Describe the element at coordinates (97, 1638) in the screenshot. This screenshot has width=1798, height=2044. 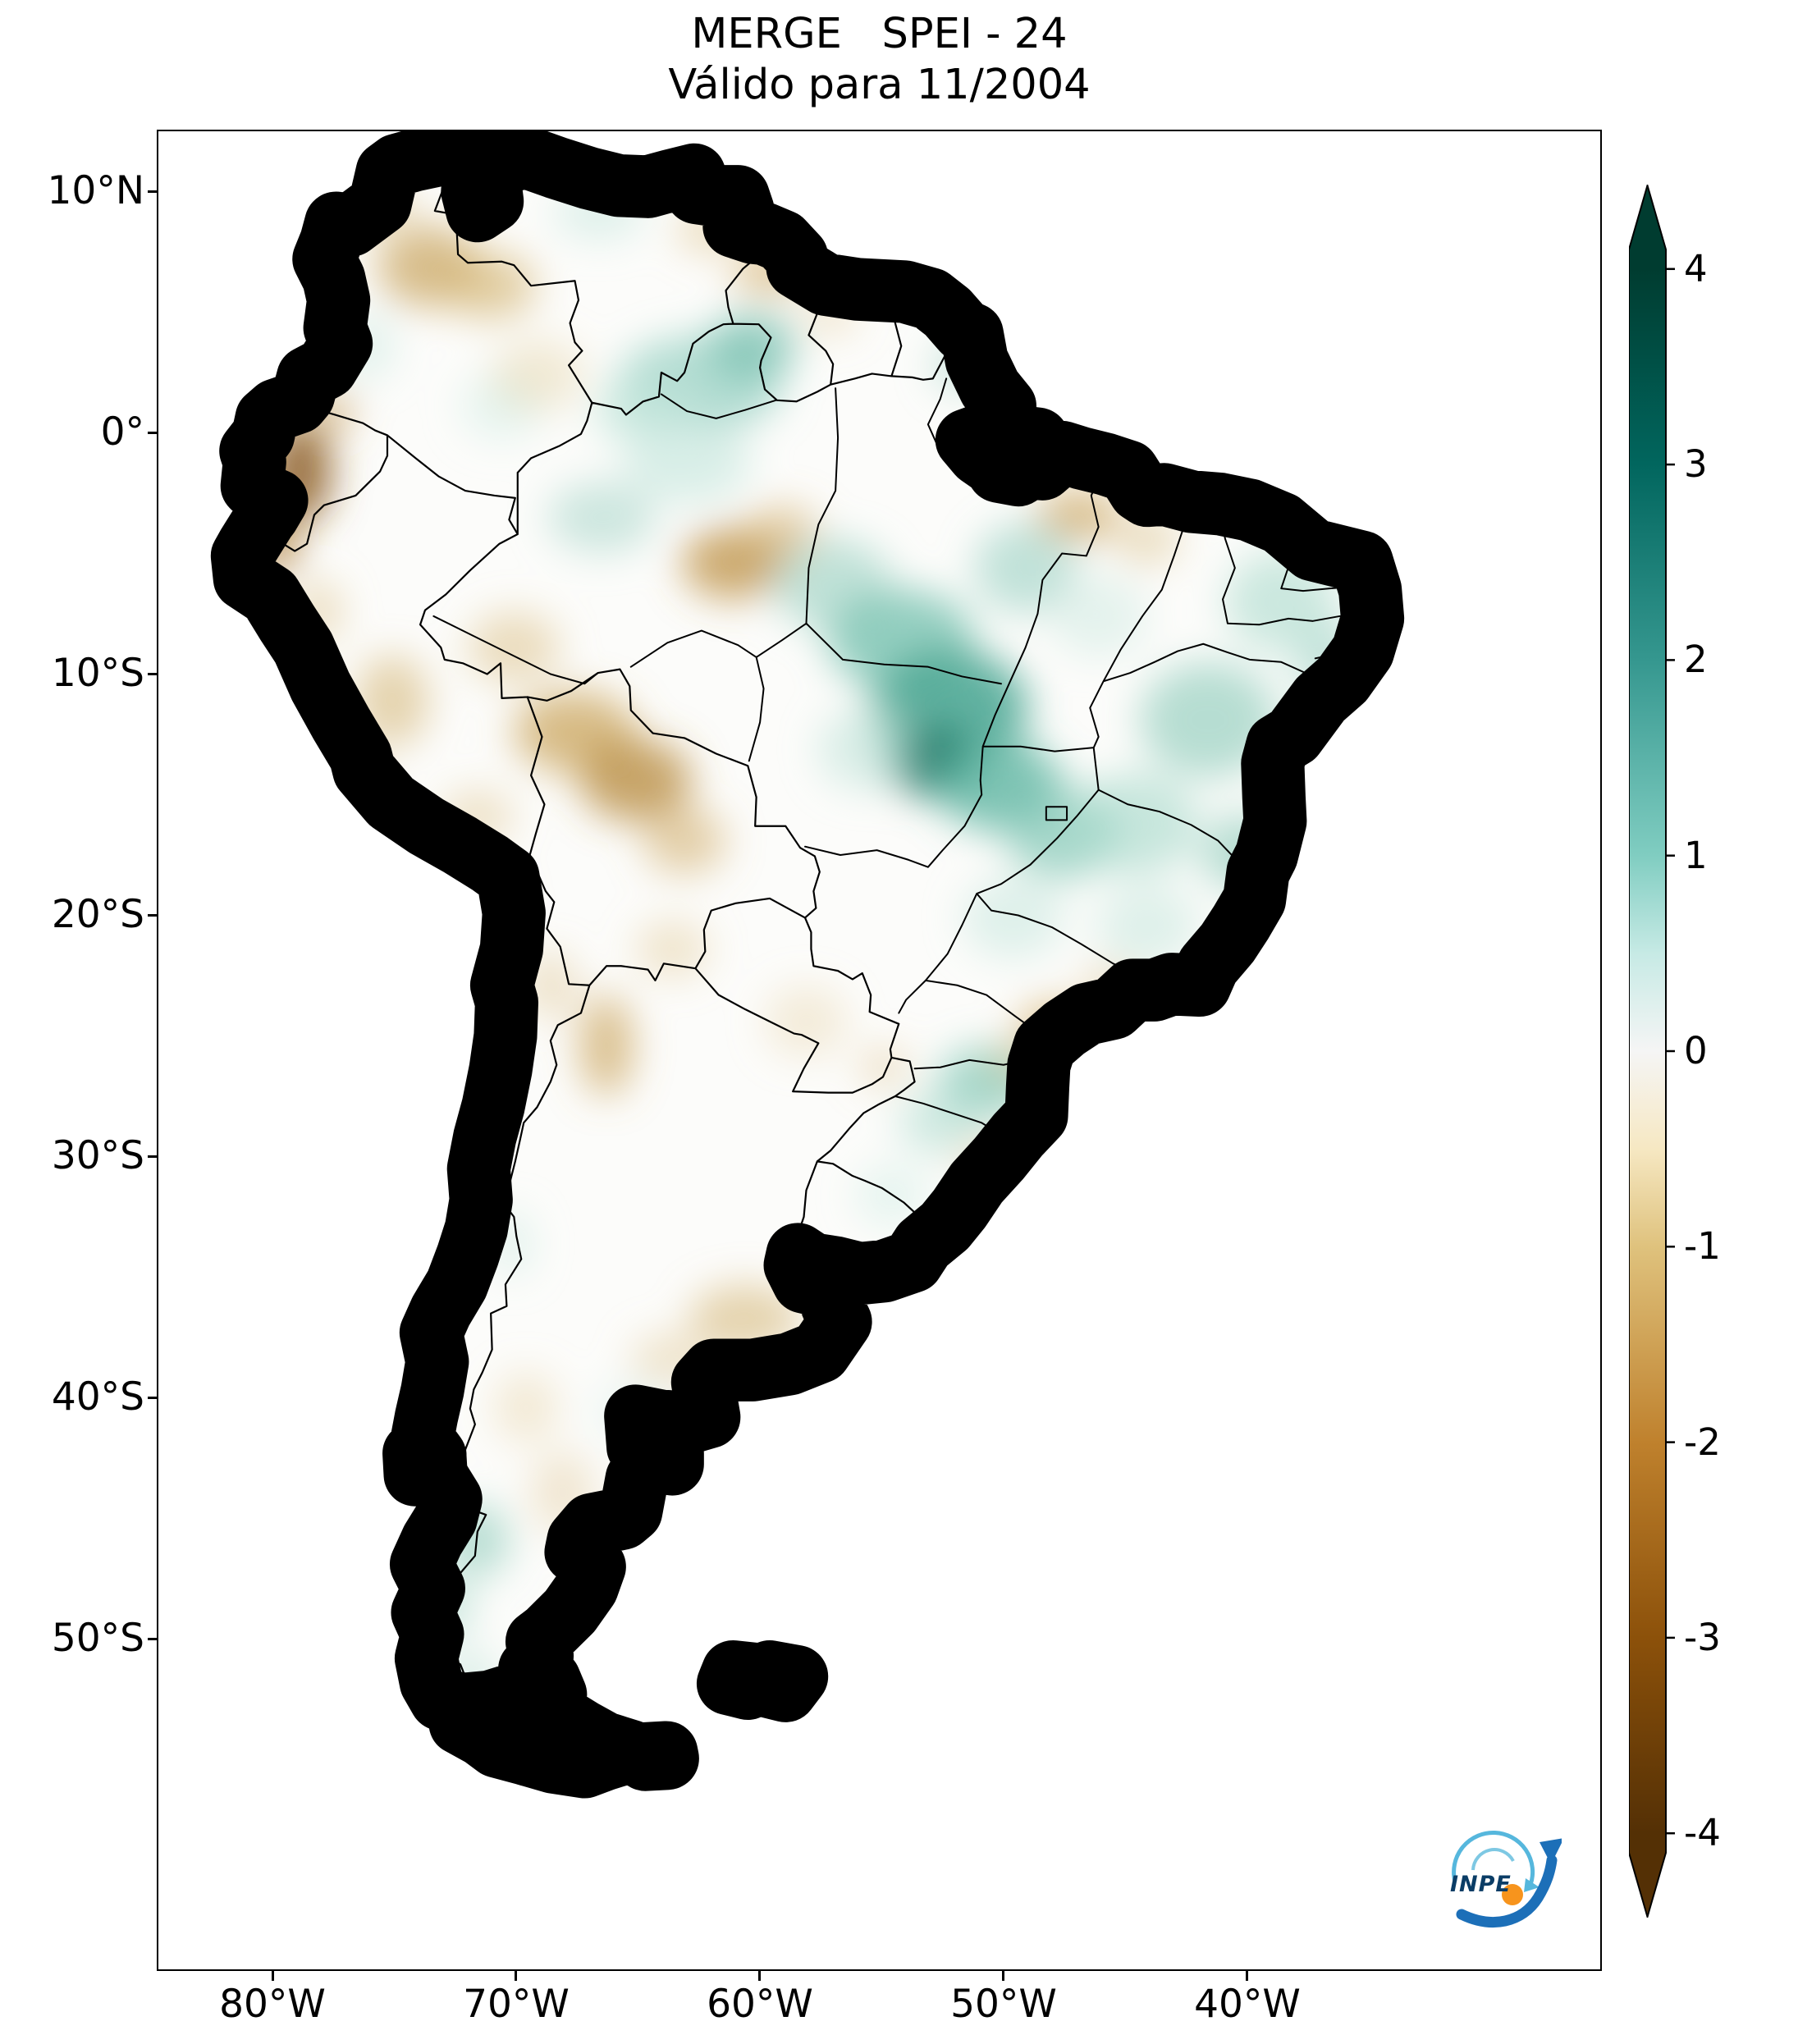
I see `lat-label: 50°S` at that location.